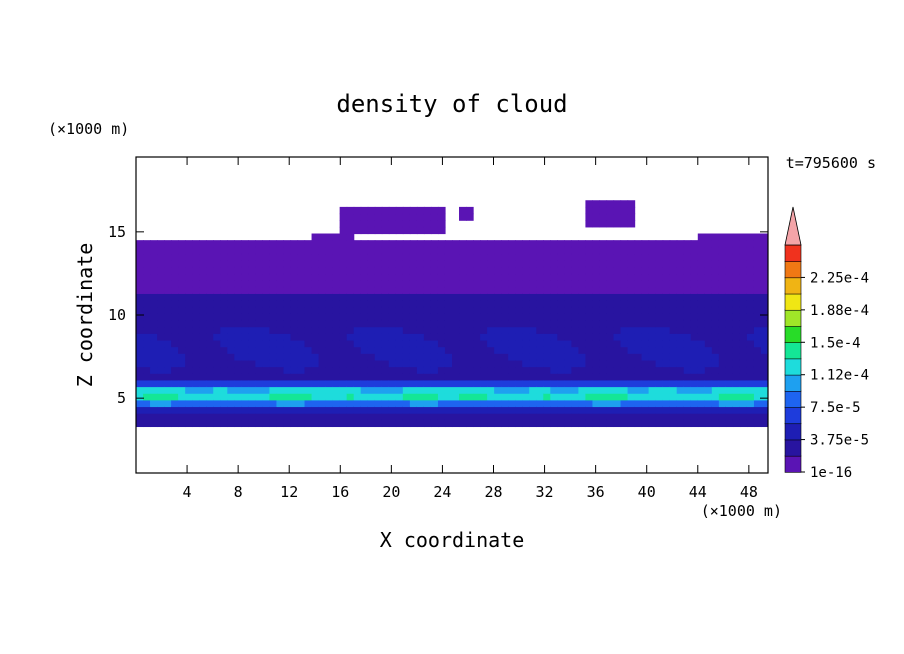  What do you see at coordinates (452, 540) in the screenshot?
I see `x-axis-title: X coordinate` at bounding box center [452, 540].